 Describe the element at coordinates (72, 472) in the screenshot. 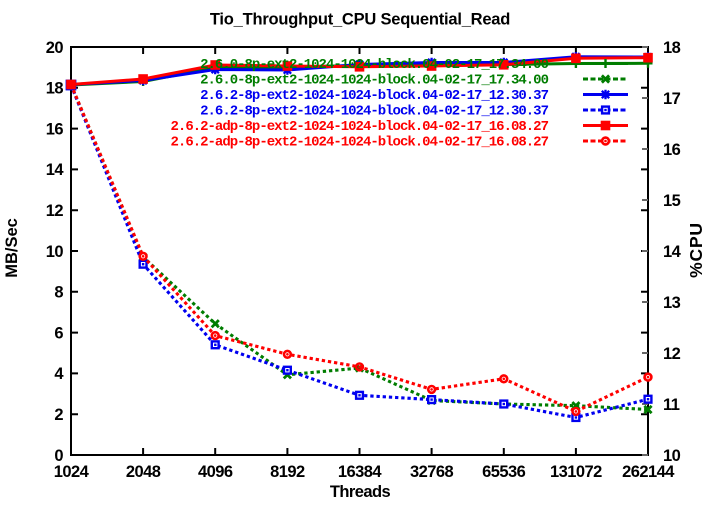

I see `svg-text: 1024` at that location.